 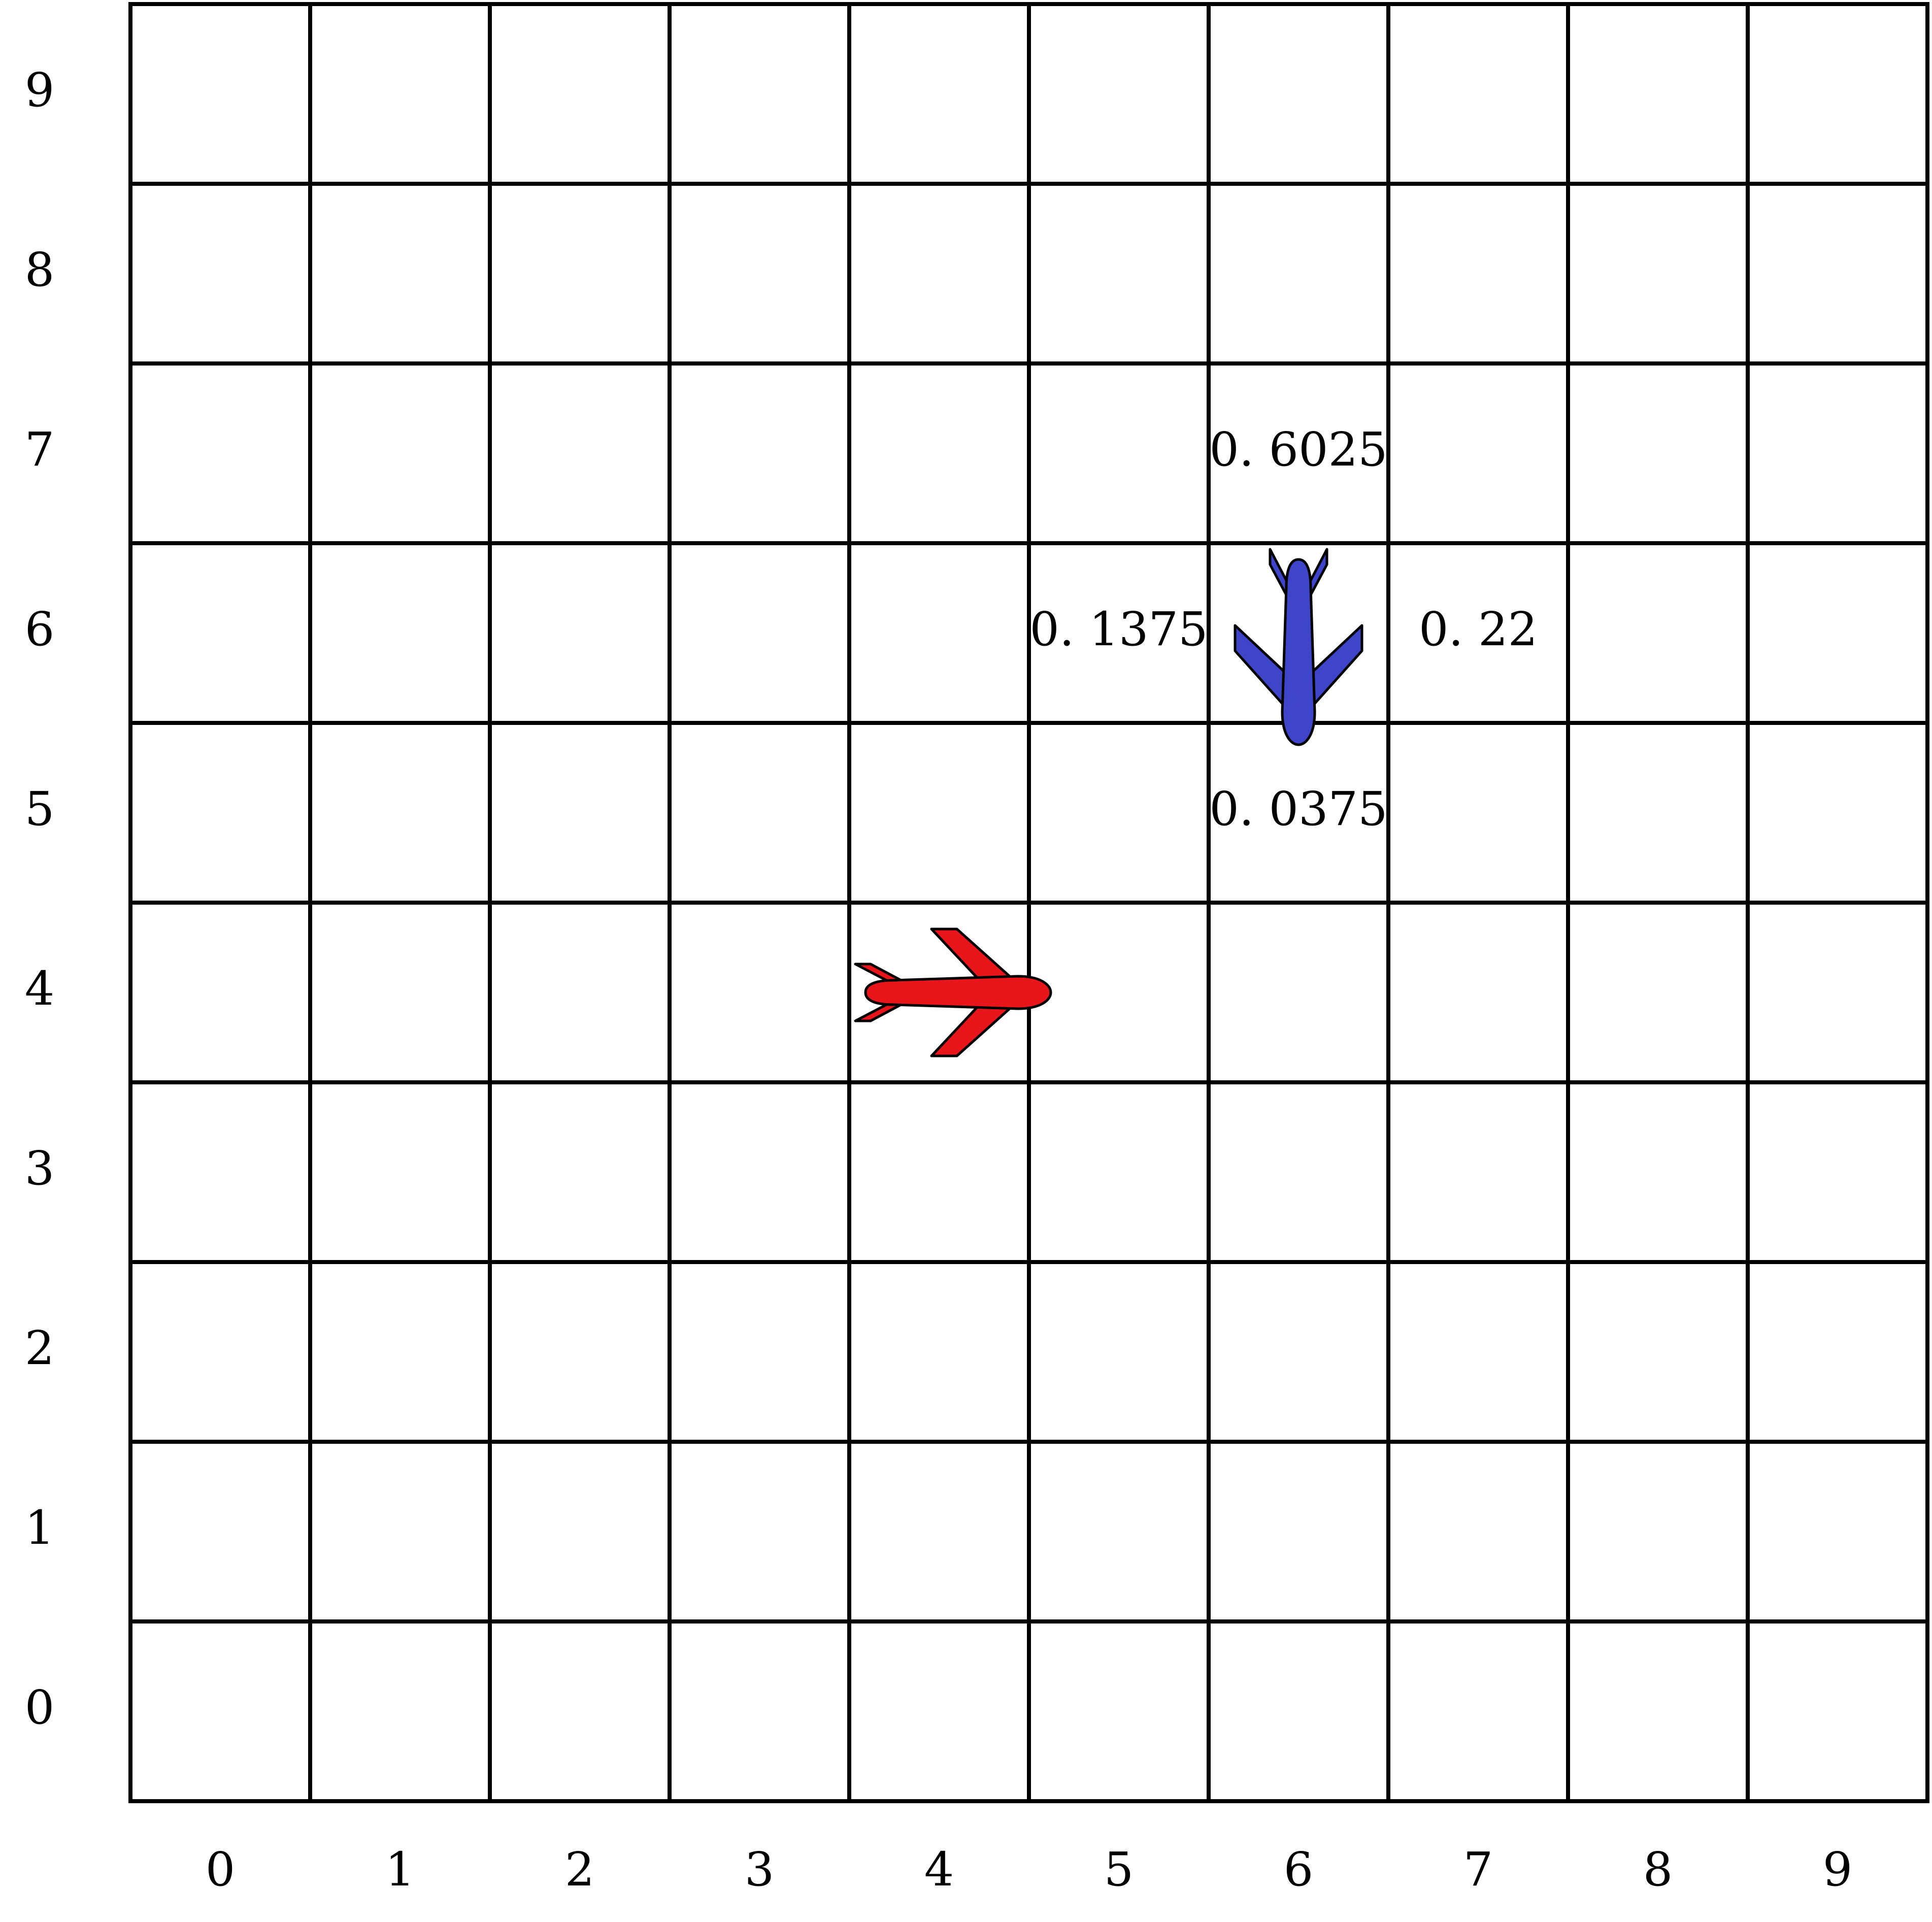 What do you see at coordinates (40, 809) in the screenshot?
I see `y-axis-label: 5` at bounding box center [40, 809].